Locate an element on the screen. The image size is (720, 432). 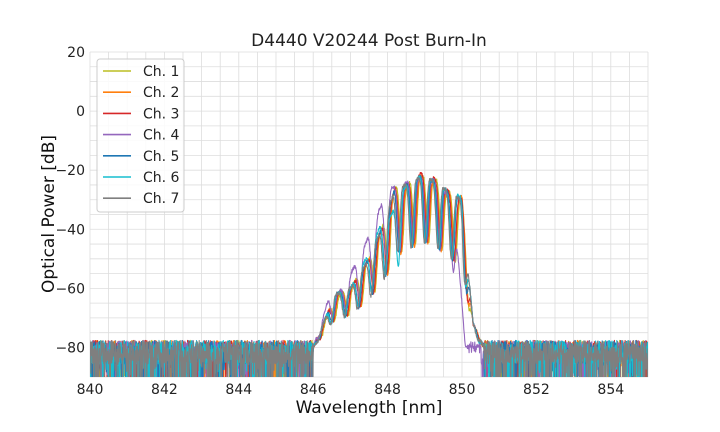
legend: Ch. 1 Ch. 2 Ch. 3 Ch. 4 Ch. 5 Ch. 6 Ch. 7 is located at coordinates (140, 135).